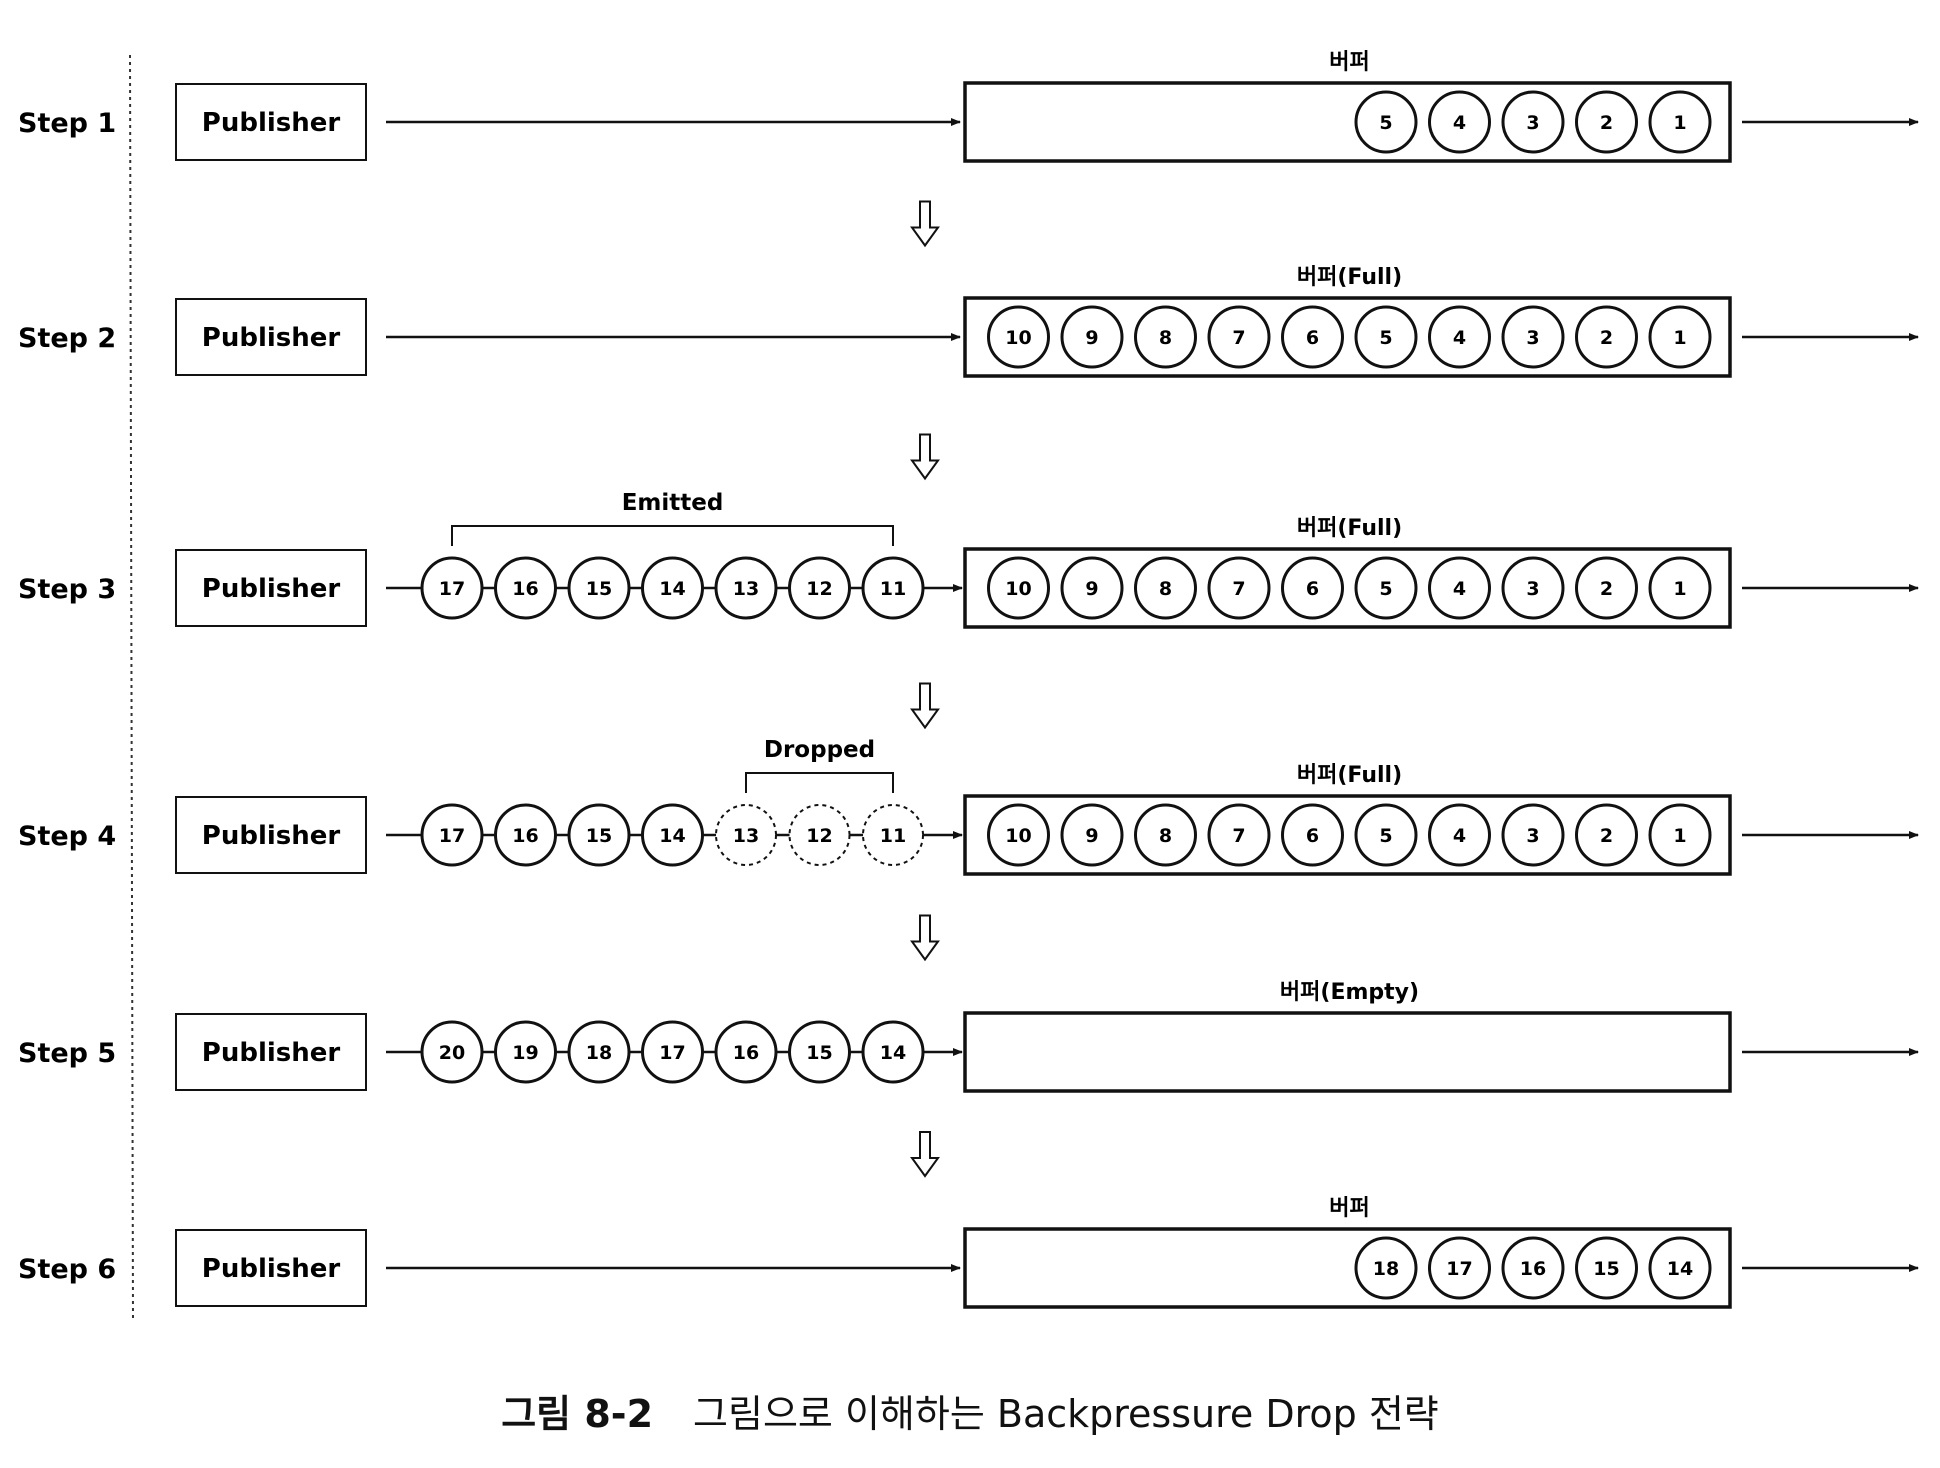 The width and height of the screenshot is (1940, 1468). What do you see at coordinates (131, 688) in the screenshot?
I see `step-divider-line` at bounding box center [131, 688].